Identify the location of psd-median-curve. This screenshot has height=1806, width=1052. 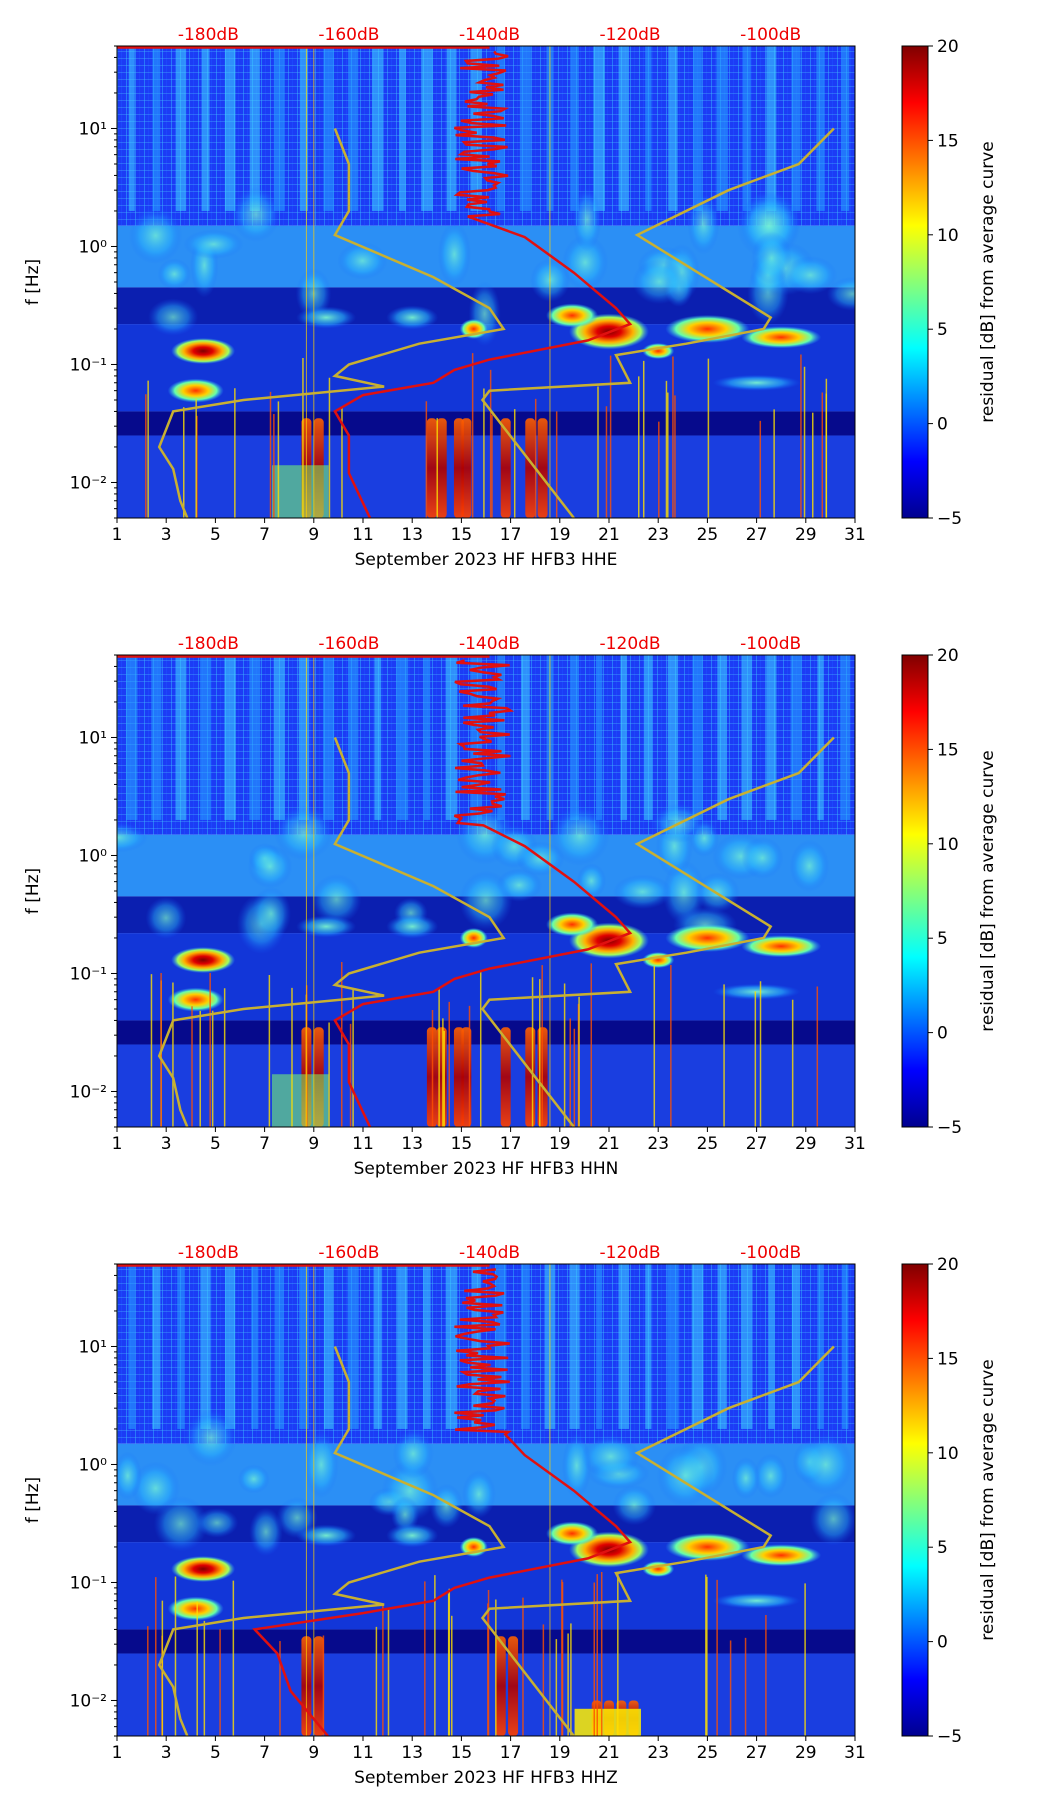
(483, 284).